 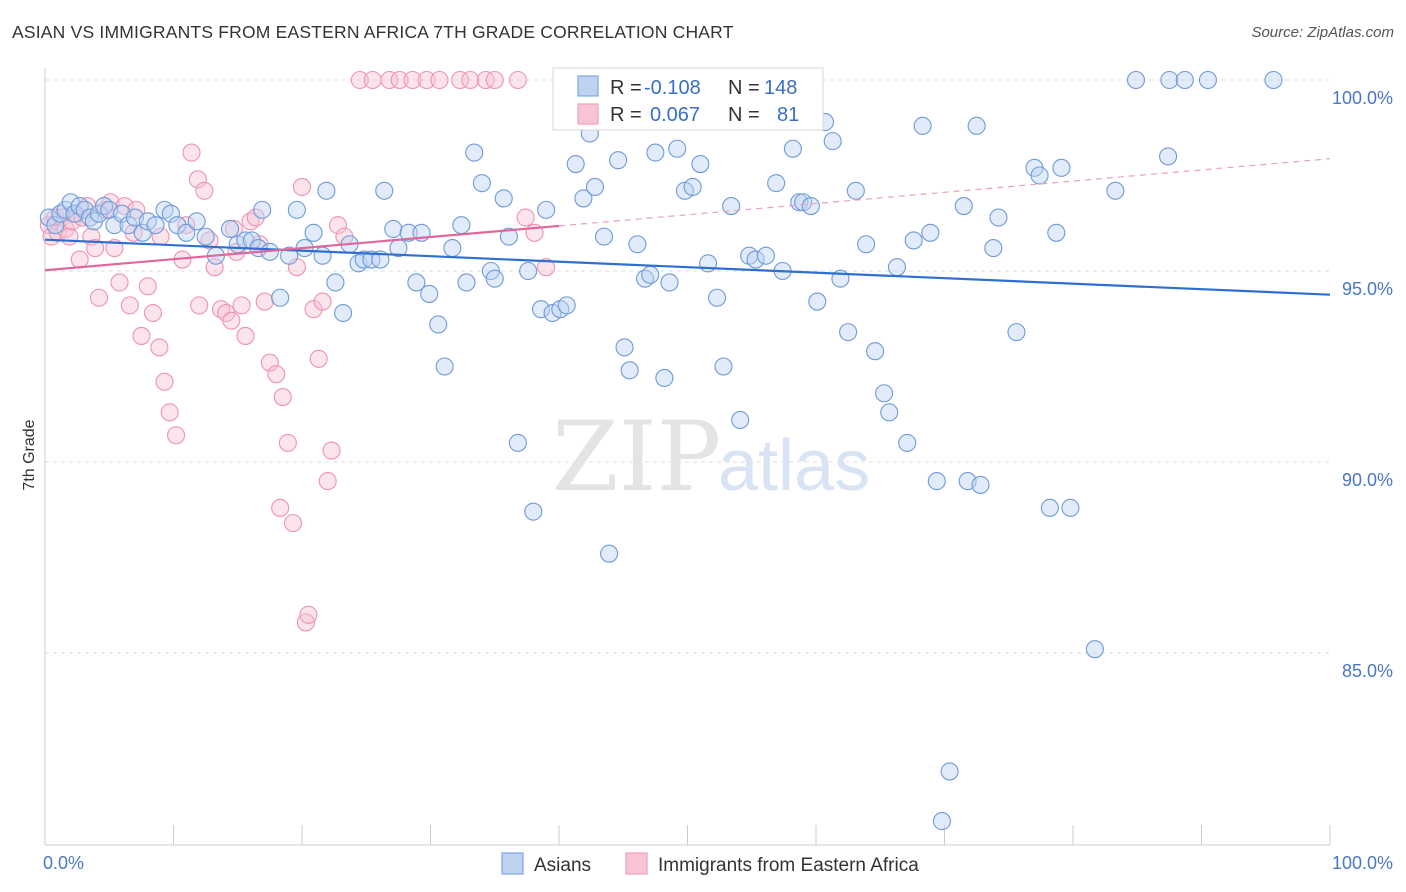 I want to click on trend-line-immigrants-extension, so click(x=944, y=192).